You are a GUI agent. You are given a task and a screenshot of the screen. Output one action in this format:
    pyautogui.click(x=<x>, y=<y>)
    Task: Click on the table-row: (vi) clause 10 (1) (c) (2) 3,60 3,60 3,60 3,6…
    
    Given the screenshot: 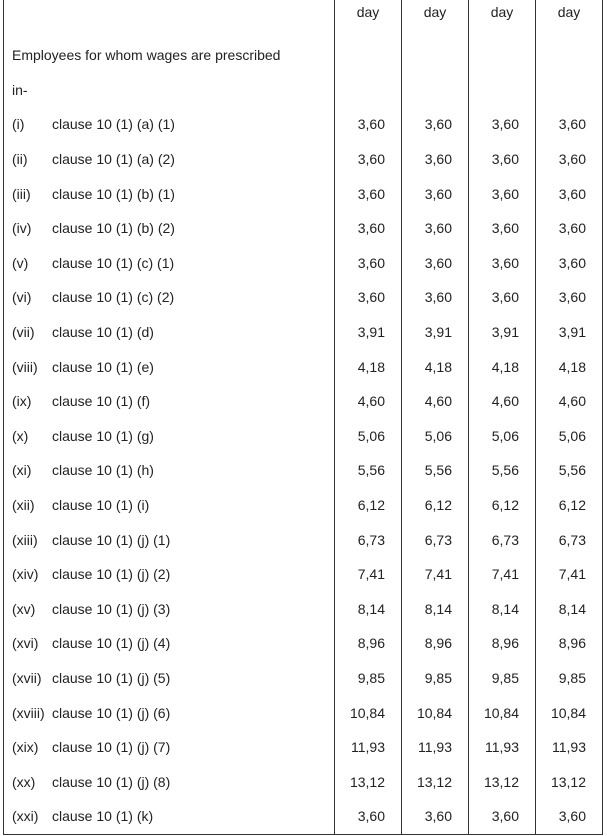 What is the action you would take?
    pyautogui.click(x=303, y=297)
    